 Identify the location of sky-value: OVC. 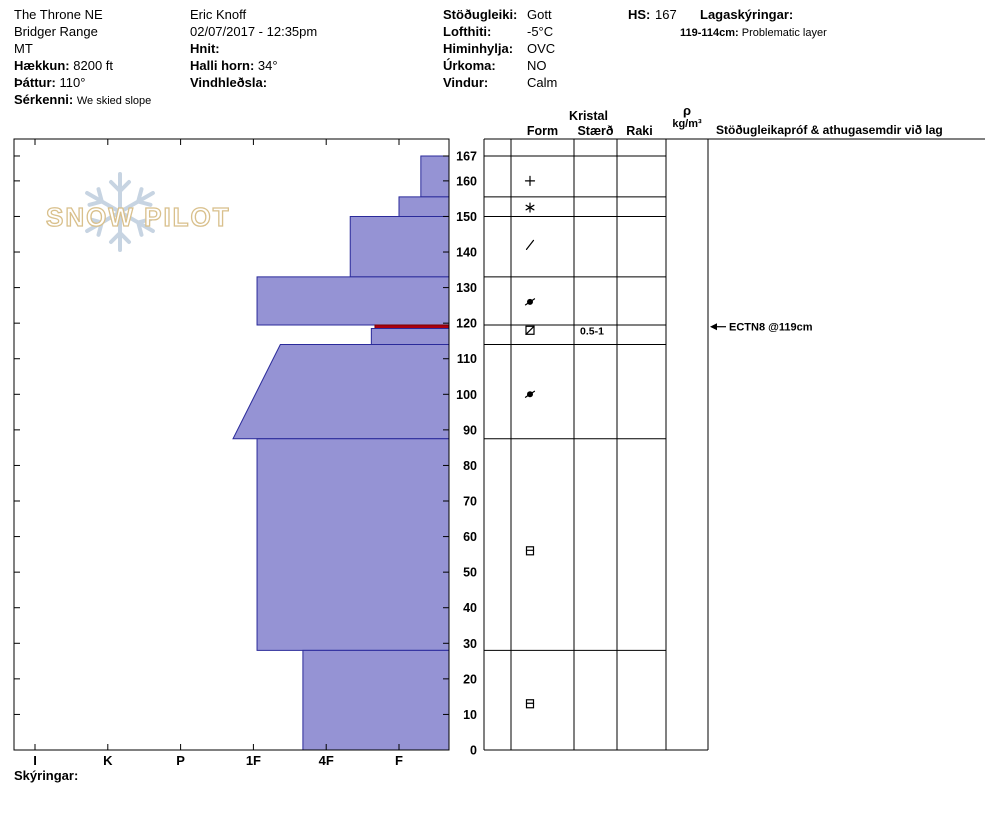
(541, 48).